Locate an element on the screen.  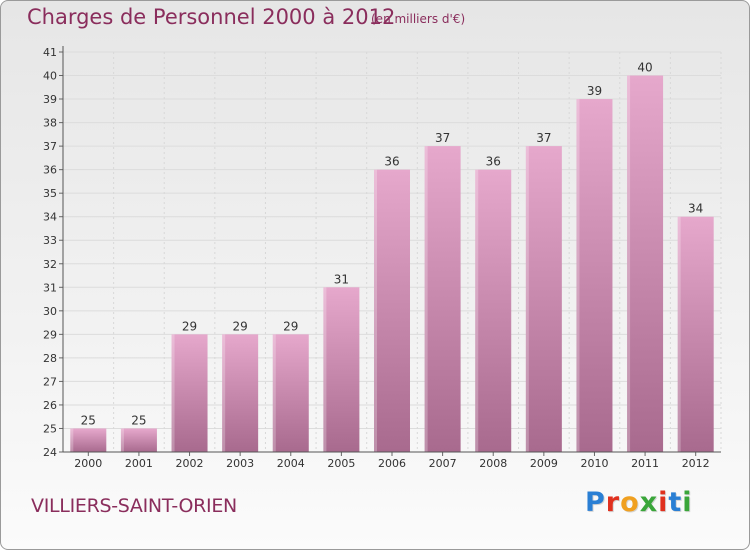
logo-letter: P is located at coordinates (595, 502).